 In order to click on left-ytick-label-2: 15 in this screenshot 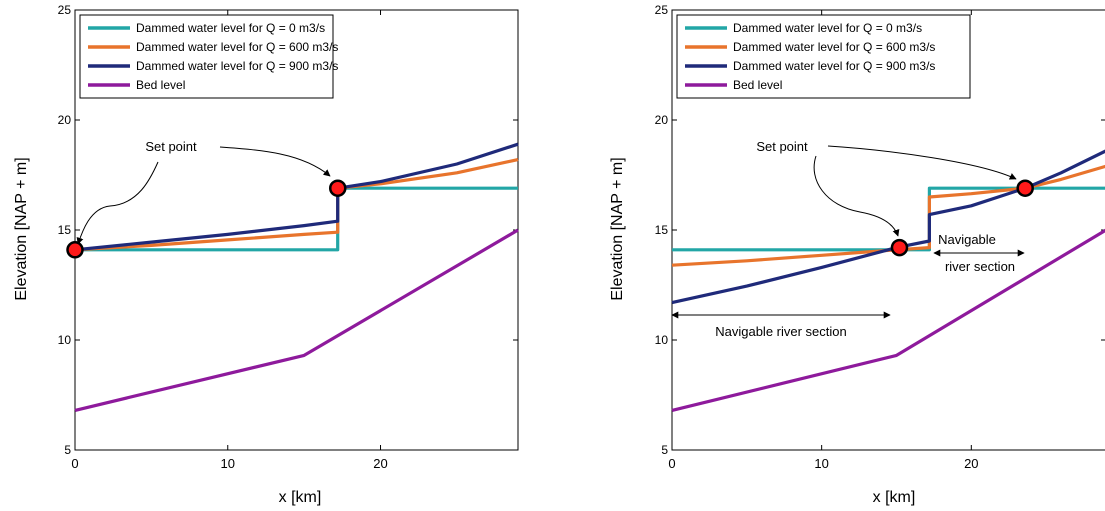, I will do `click(65, 230)`.